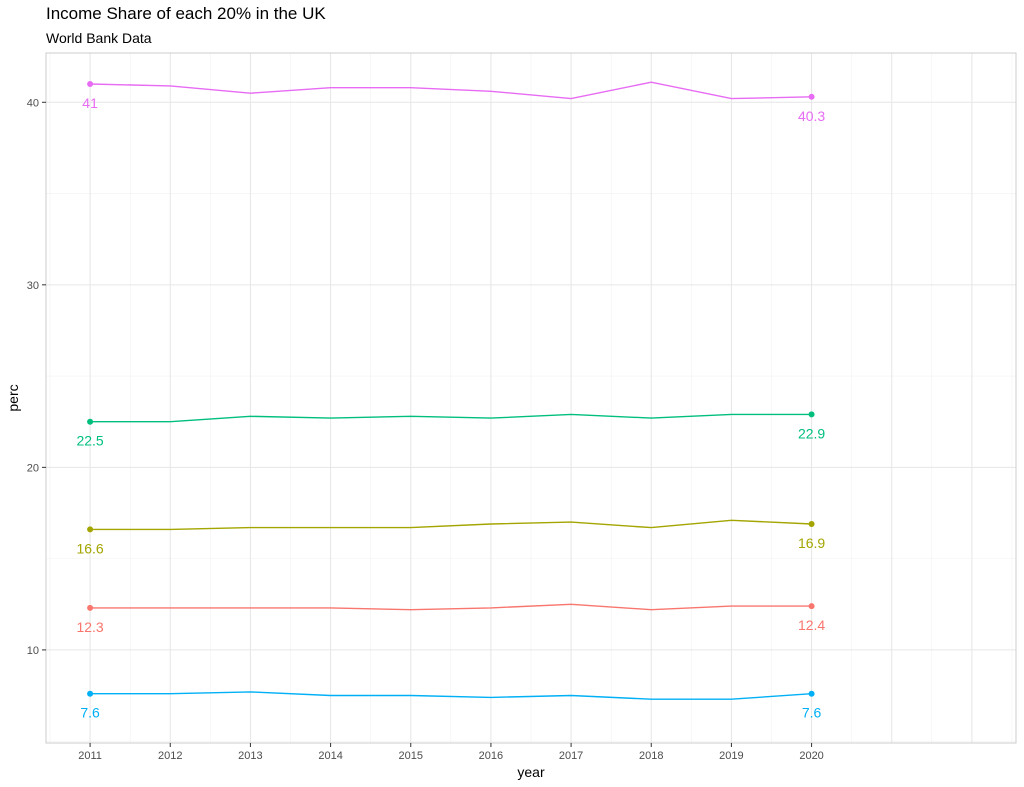  Describe the element at coordinates (33, 468) in the screenshot. I see `y-tick-label: 20` at that location.